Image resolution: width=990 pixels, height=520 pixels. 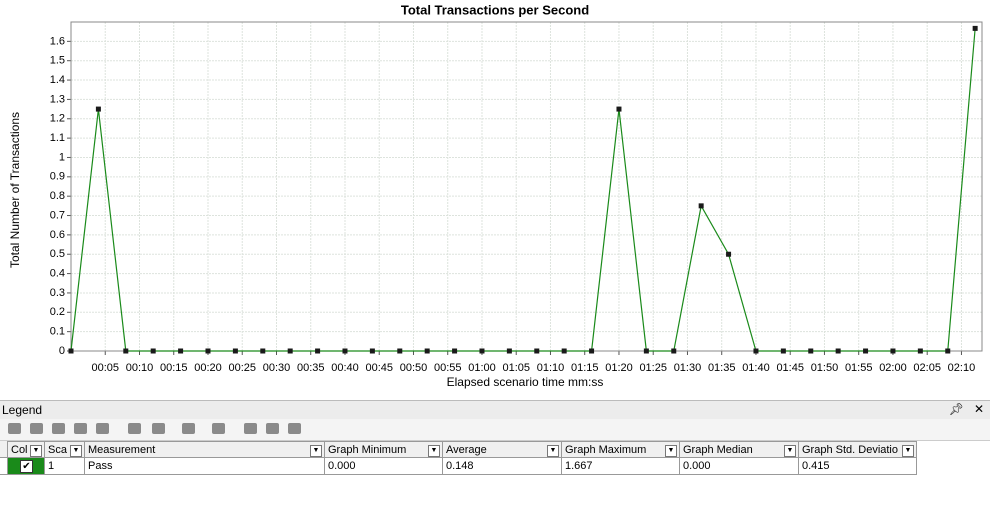 What do you see at coordinates (57, 196) in the screenshot?
I see `y-tick-label: 0.8` at bounding box center [57, 196].